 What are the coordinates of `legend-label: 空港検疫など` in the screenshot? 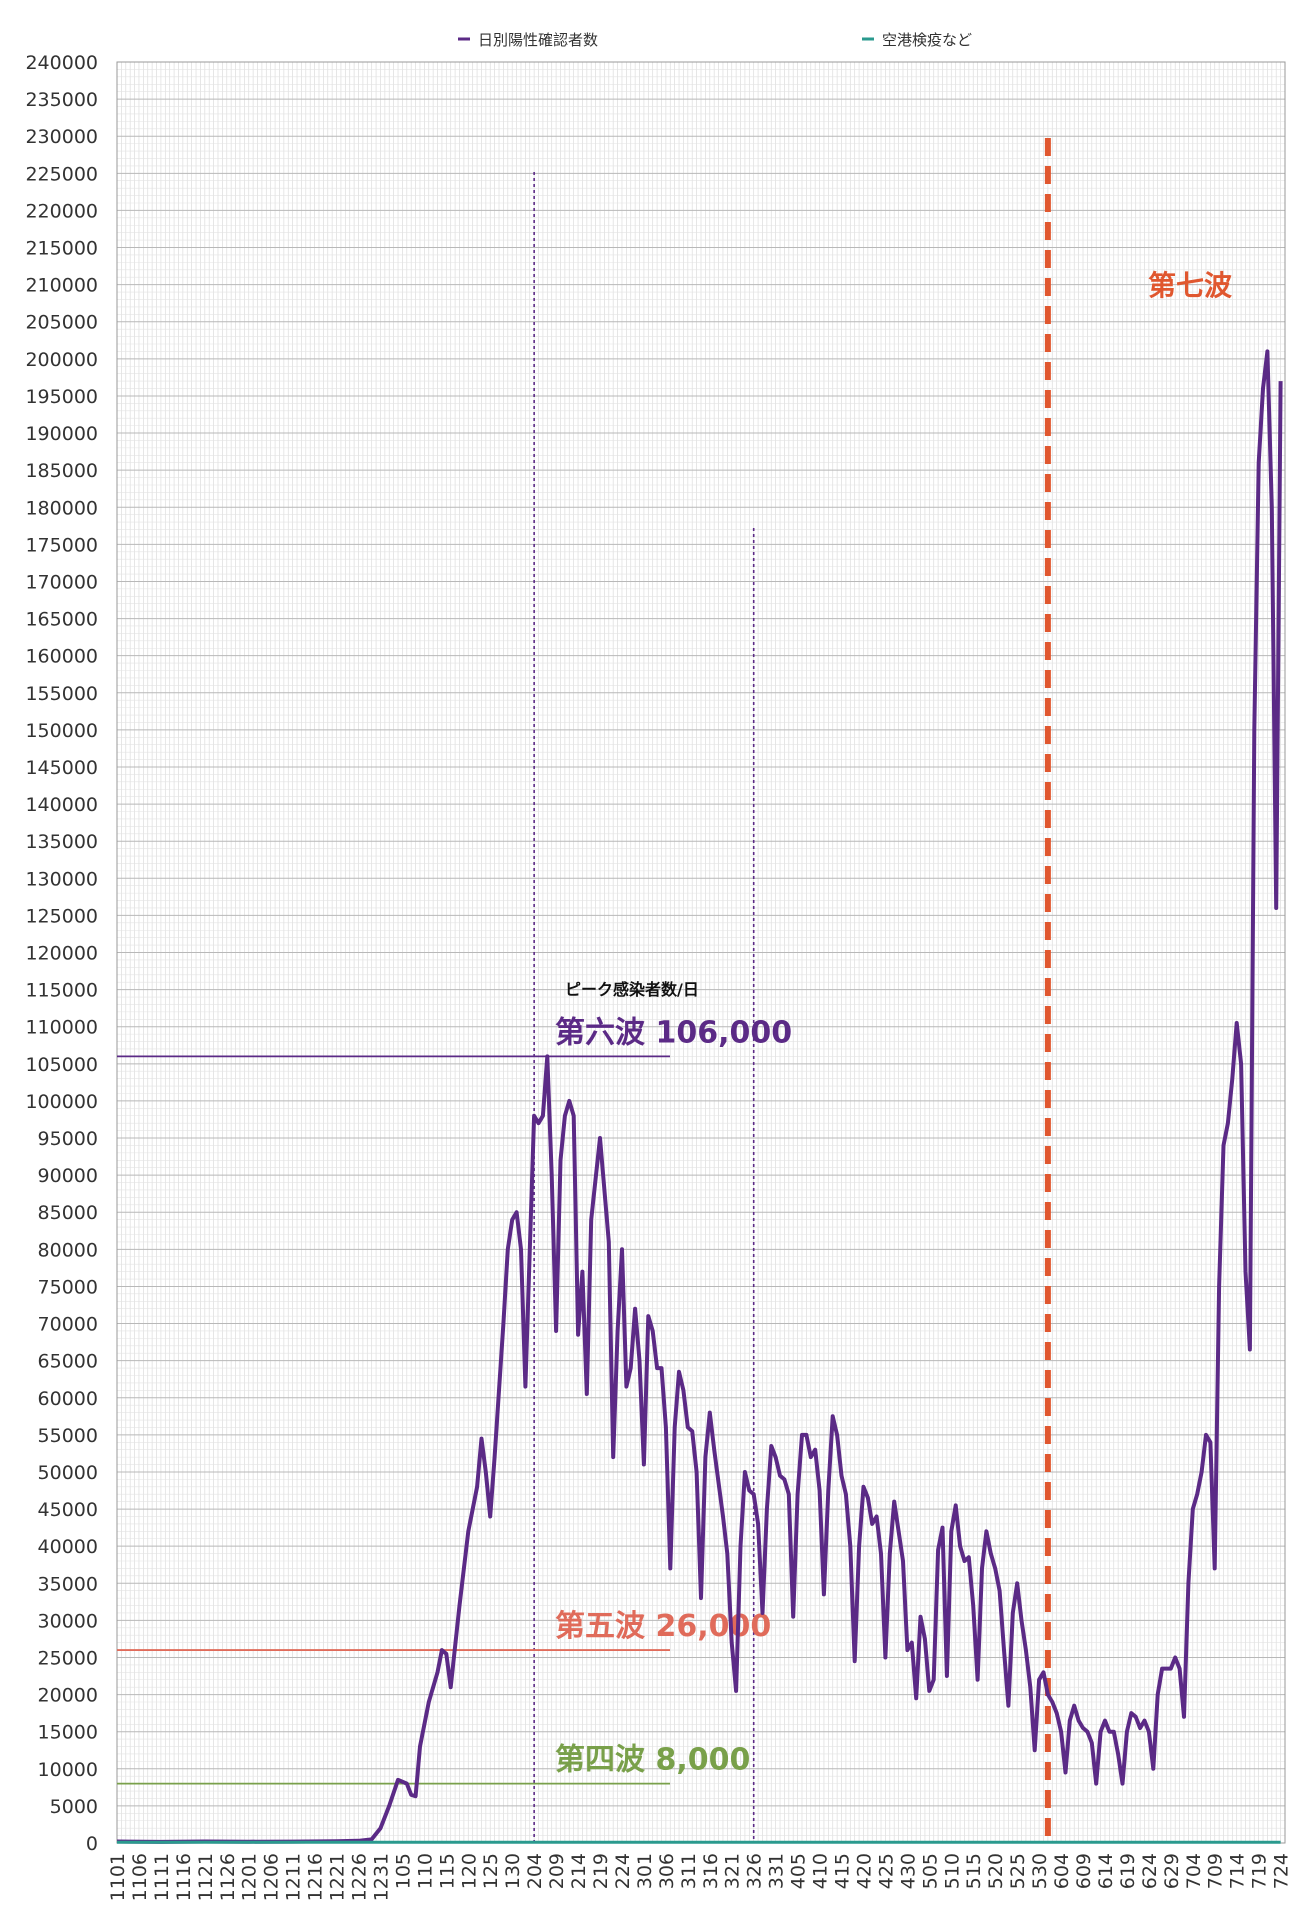 It's located at (927, 40).